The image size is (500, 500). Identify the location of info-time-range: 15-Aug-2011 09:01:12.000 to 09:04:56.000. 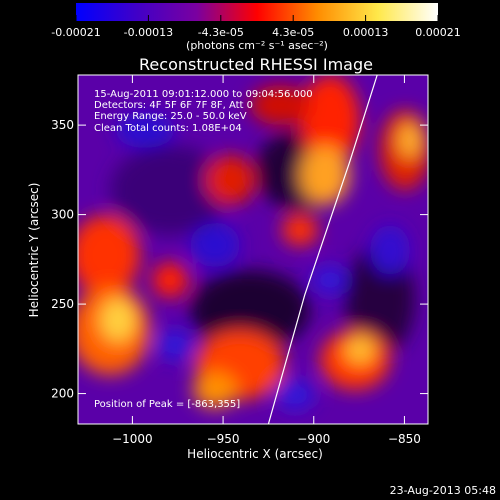
(203, 94).